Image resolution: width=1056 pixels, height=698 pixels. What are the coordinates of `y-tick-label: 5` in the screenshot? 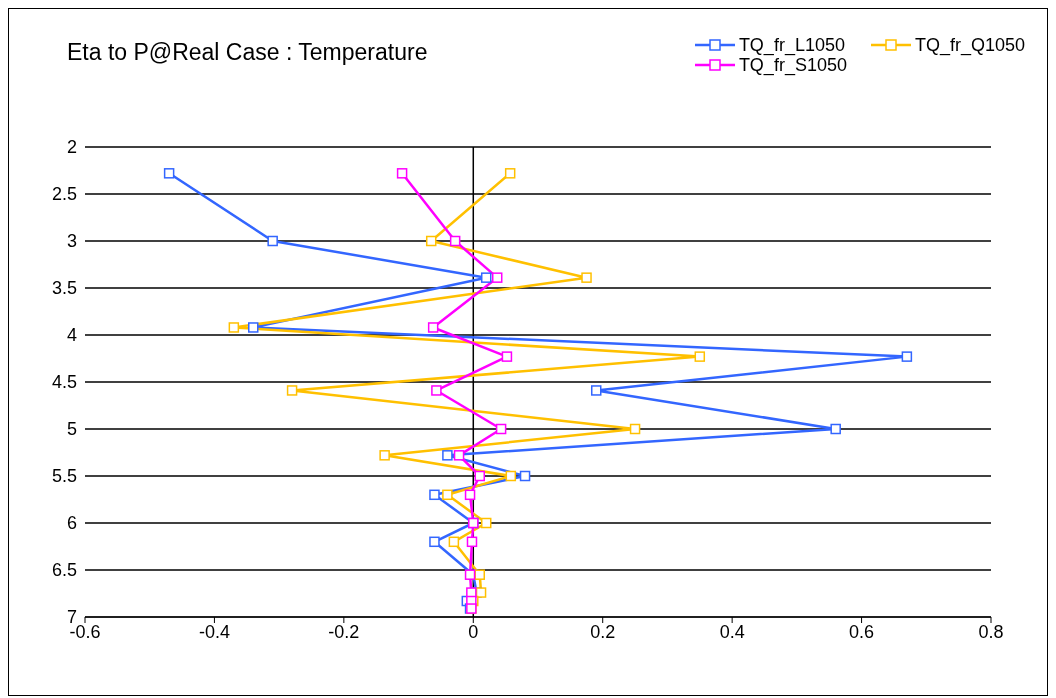 It's located at (71, 429).